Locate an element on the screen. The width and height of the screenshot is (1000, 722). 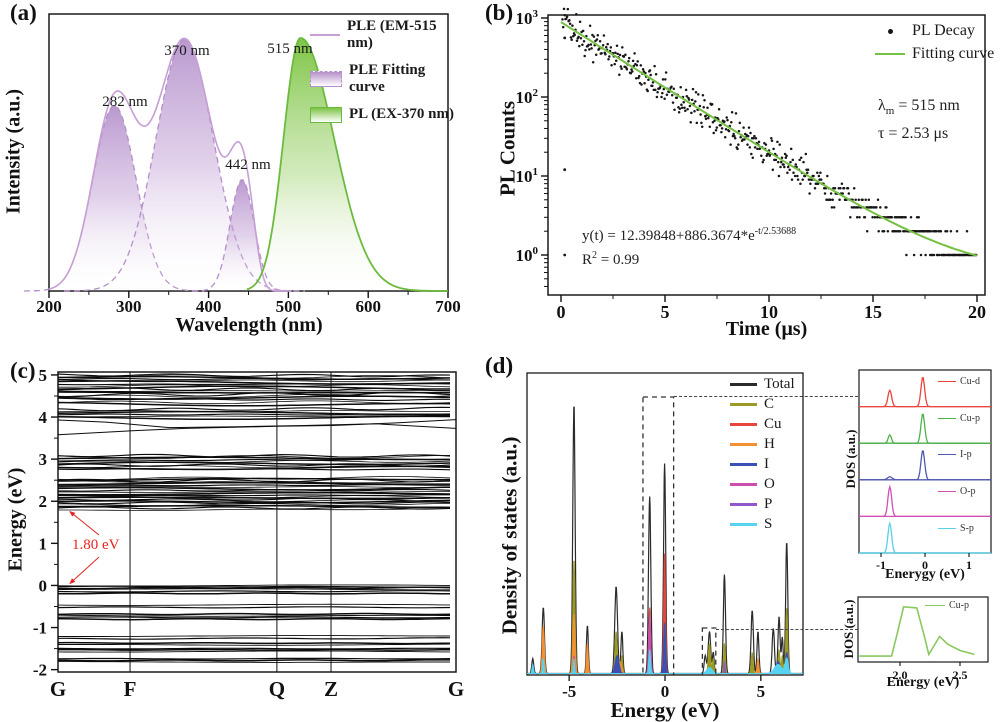
cu-swatch is located at coordinates (743, 424).